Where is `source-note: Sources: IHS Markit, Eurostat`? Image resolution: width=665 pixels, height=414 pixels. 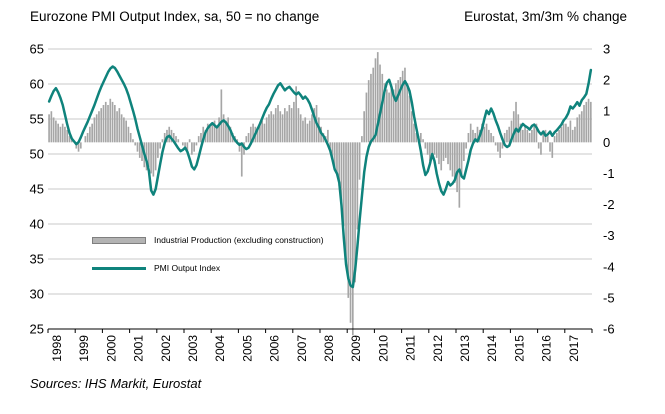
source-note: Sources: IHS Markit, Eurostat is located at coordinates (116, 383).